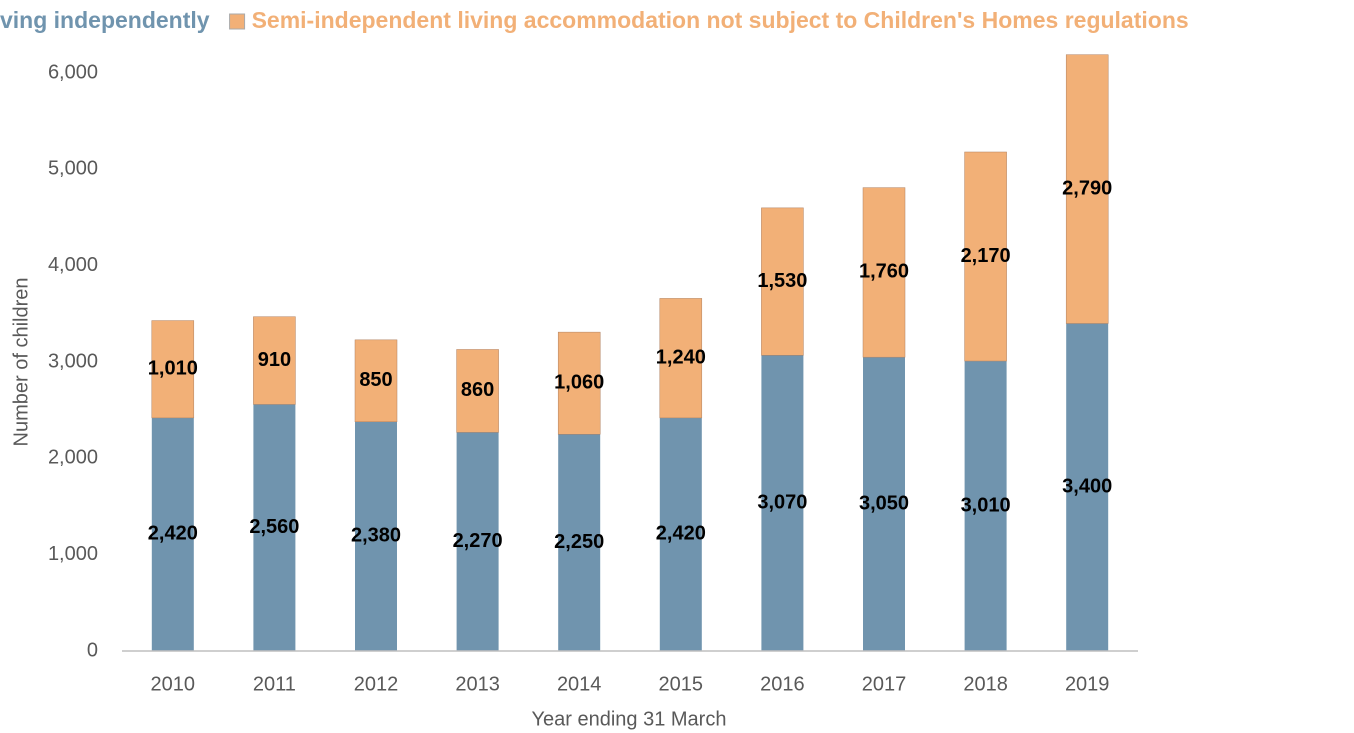 The image size is (1354, 733). Describe the element at coordinates (237, 21) in the screenshot. I see `legend-swatch` at that location.